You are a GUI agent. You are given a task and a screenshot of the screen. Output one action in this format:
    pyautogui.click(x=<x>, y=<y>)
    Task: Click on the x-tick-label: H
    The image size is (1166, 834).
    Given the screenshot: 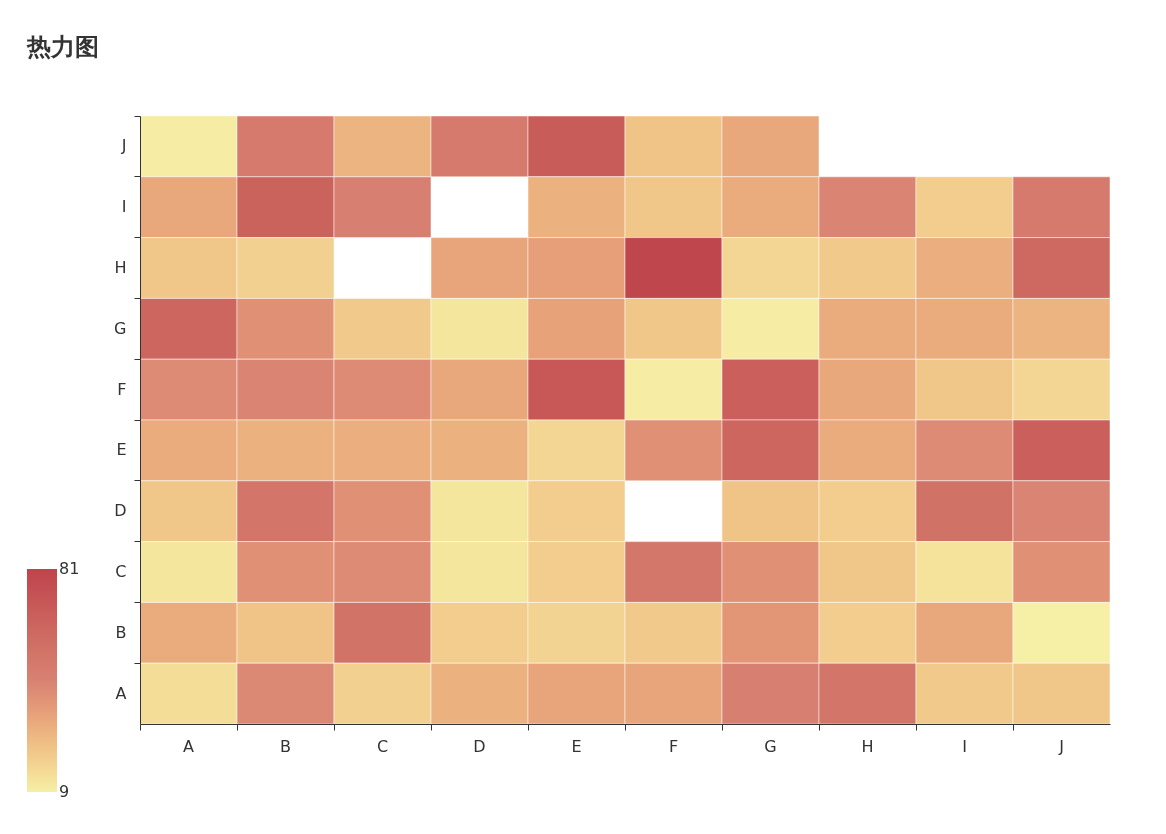 What is the action you would take?
    pyautogui.click(x=867, y=746)
    